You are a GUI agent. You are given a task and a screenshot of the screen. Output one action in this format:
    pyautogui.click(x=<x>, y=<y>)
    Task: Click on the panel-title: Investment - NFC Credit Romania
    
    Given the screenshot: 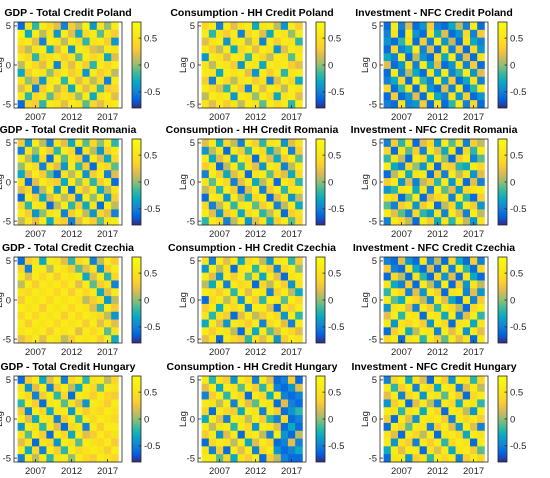 What is the action you would take?
    pyautogui.click(x=434, y=130)
    